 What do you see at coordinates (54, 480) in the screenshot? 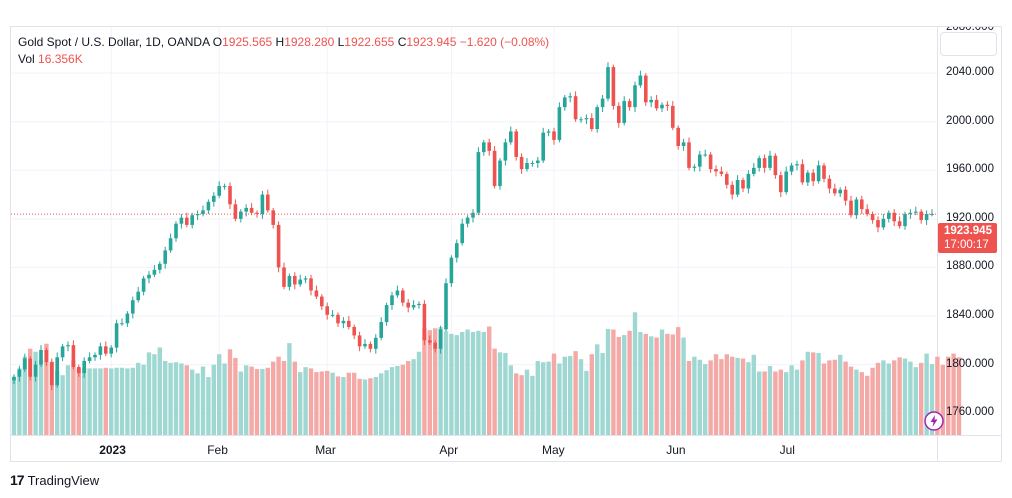
I see `tradingview-brand: 17 TradingView` at bounding box center [54, 480].